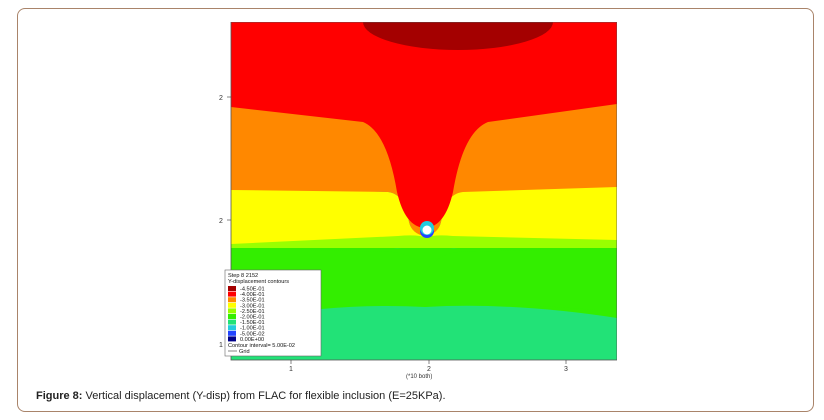  Describe the element at coordinates (252, 301) in the screenshot. I see `legend-entry-label: -3.50E-01` at that location.